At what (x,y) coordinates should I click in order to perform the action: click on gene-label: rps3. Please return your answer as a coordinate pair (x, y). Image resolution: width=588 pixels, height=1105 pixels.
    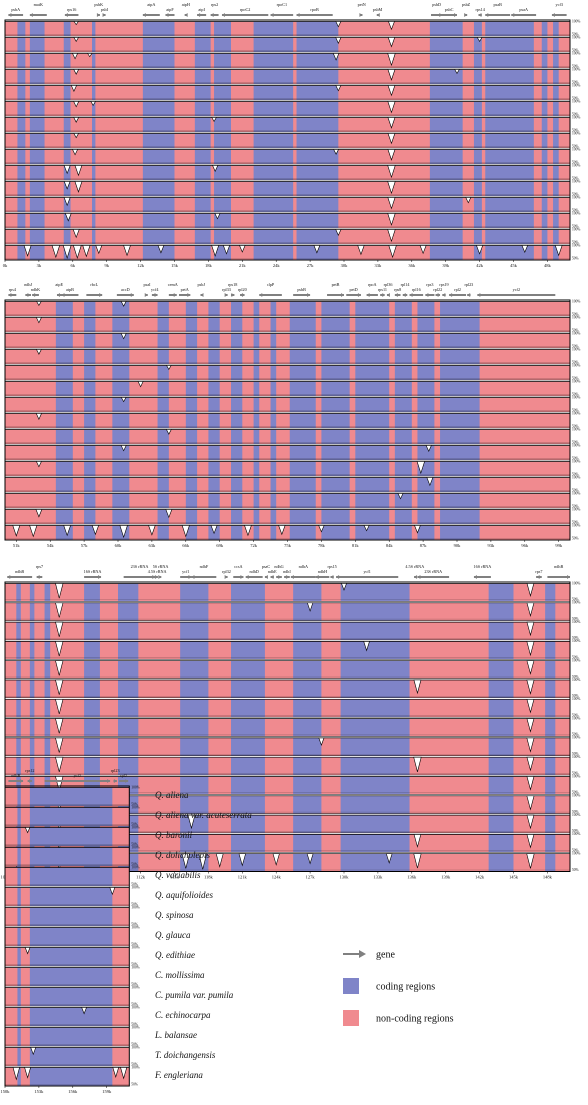
    Looking at the image, I should click on (429, 284).